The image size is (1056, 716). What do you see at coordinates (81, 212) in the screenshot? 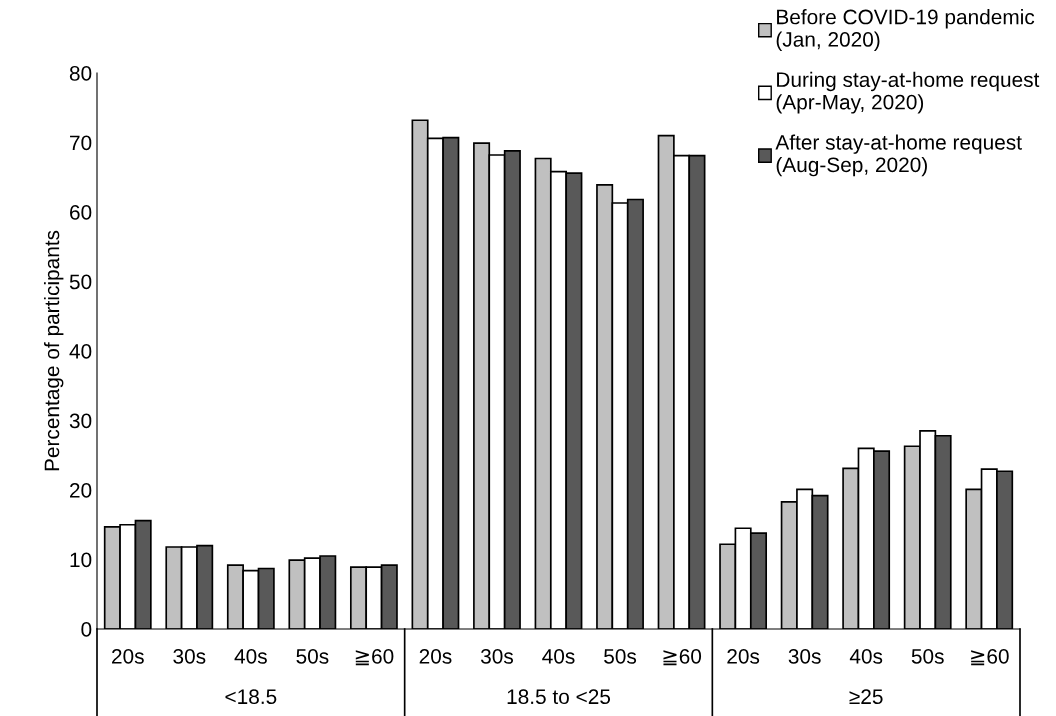
I see `y-tick-label: 60` at bounding box center [81, 212].